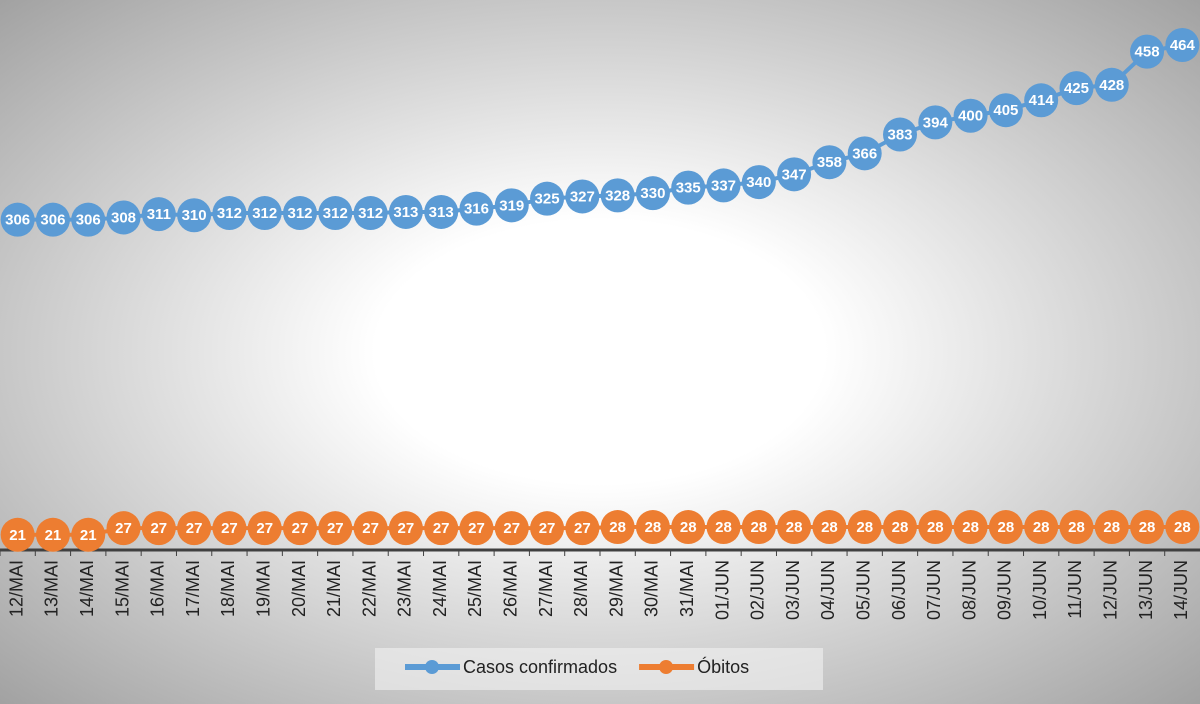 Image resolution: width=1200 pixels, height=704 pixels. I want to click on data-label: 337, so click(723, 185).